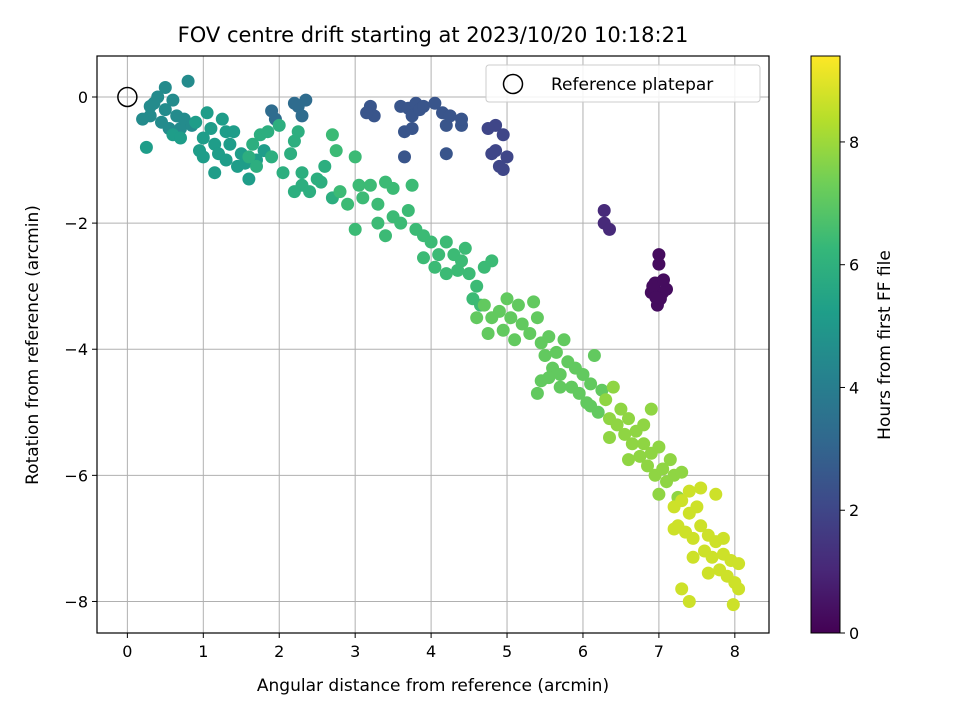 Image resolution: width=960 pixels, height=720 pixels. I want to click on y-tick-label: −8, so click(76, 601).